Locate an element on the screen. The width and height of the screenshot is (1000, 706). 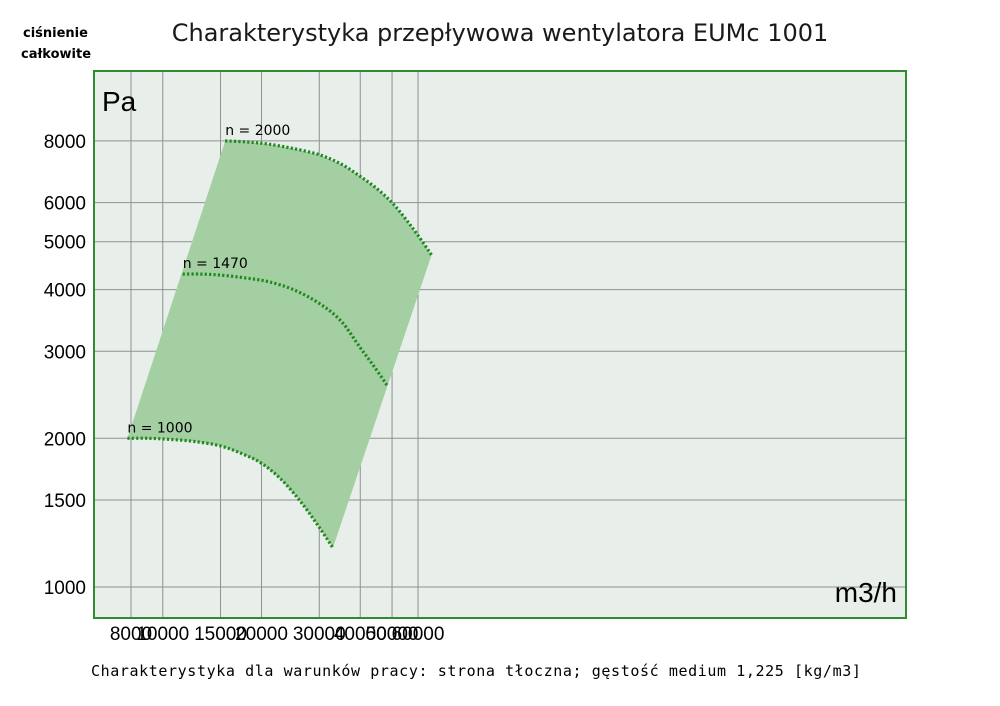
y-tick-labels: 1000 1500 2000 3000 4000 5000 6000 8000 is located at coordinates (65, 365).